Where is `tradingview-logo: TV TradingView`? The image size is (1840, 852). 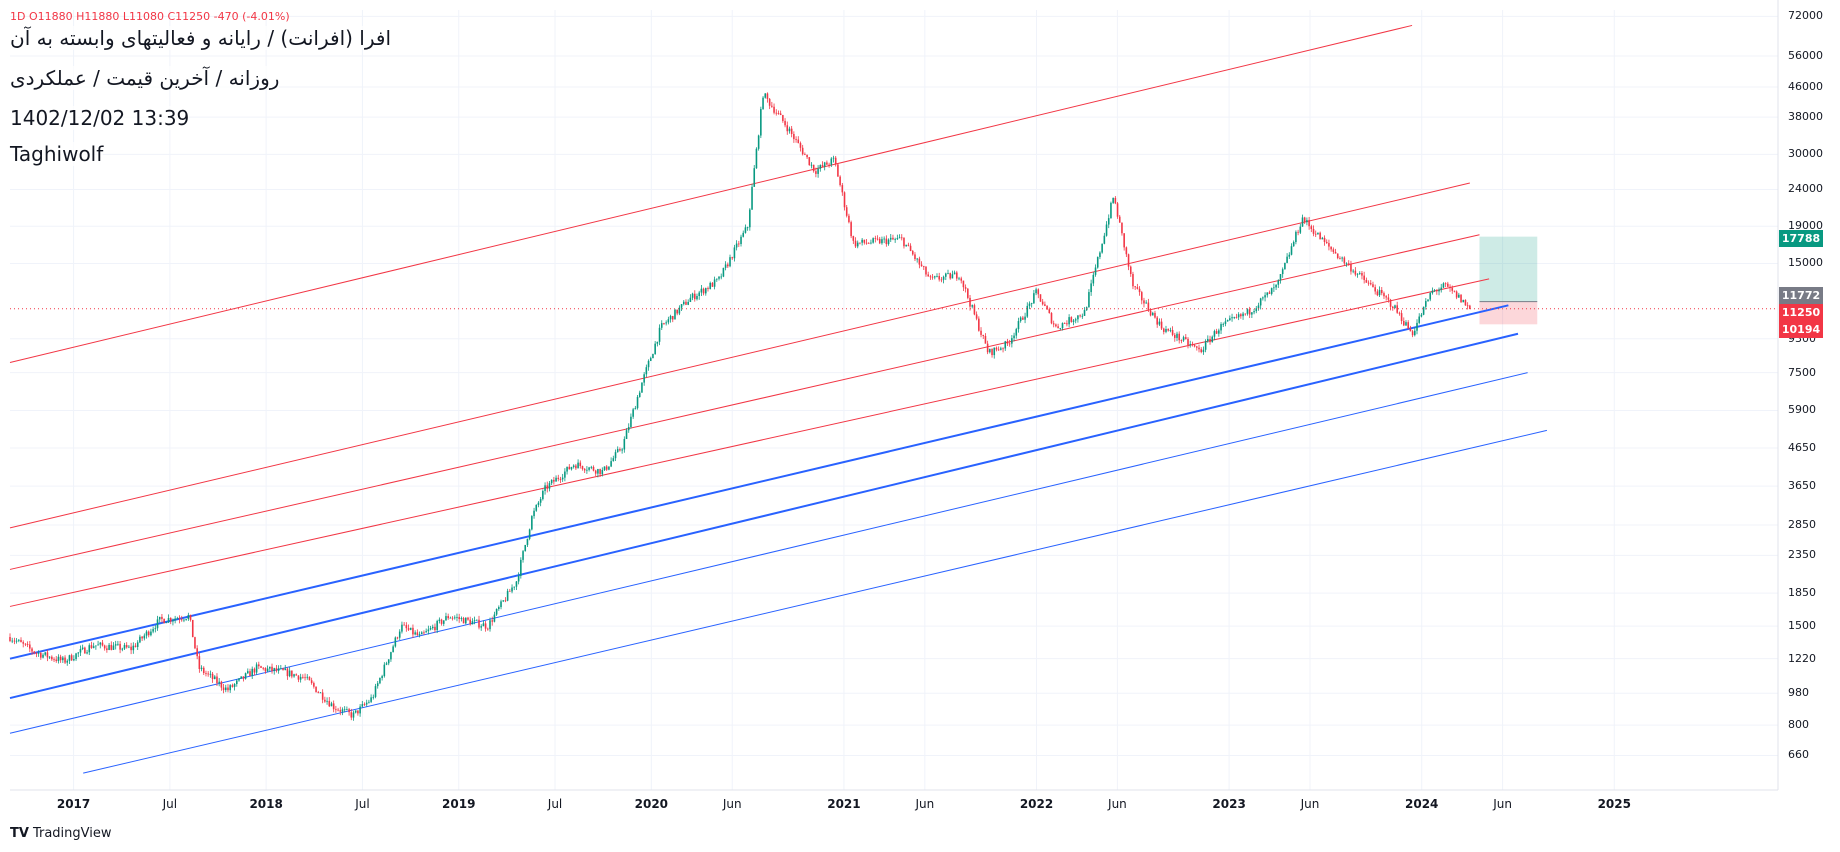
tradingview-logo: TV TradingView is located at coordinates (60, 833).